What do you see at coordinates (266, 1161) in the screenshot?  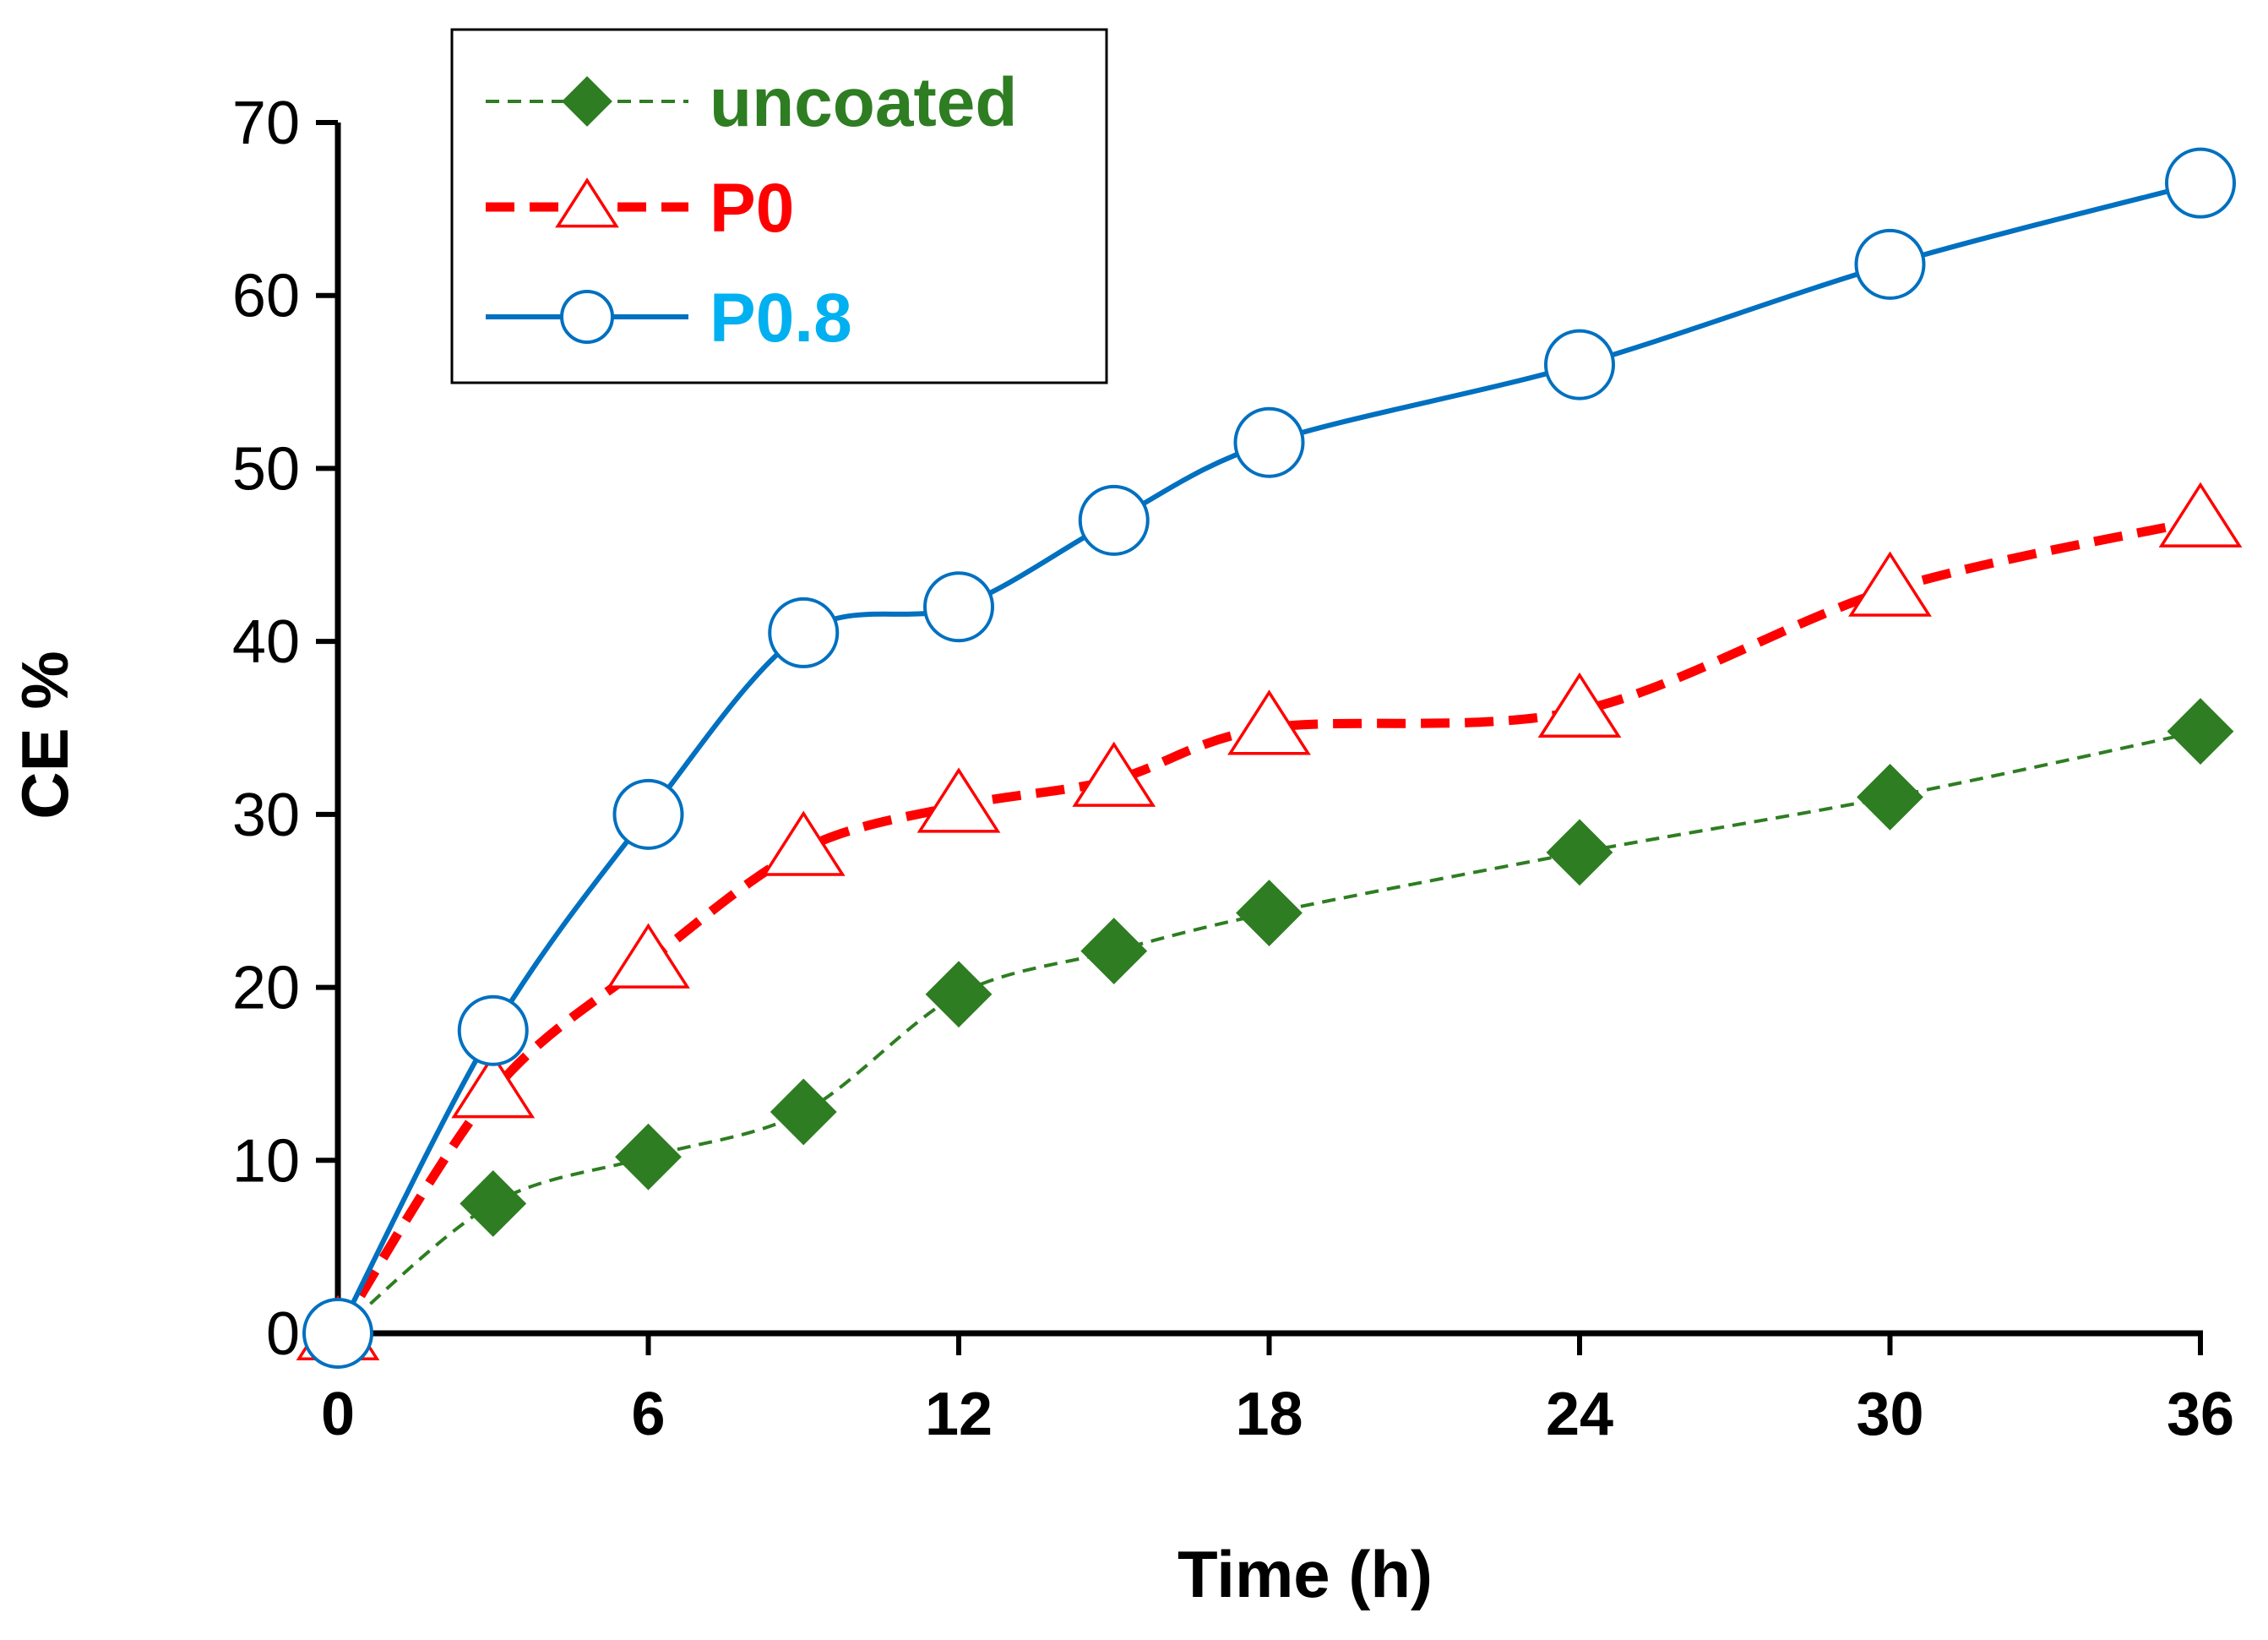 I see `y-tick-label: 10` at bounding box center [266, 1161].